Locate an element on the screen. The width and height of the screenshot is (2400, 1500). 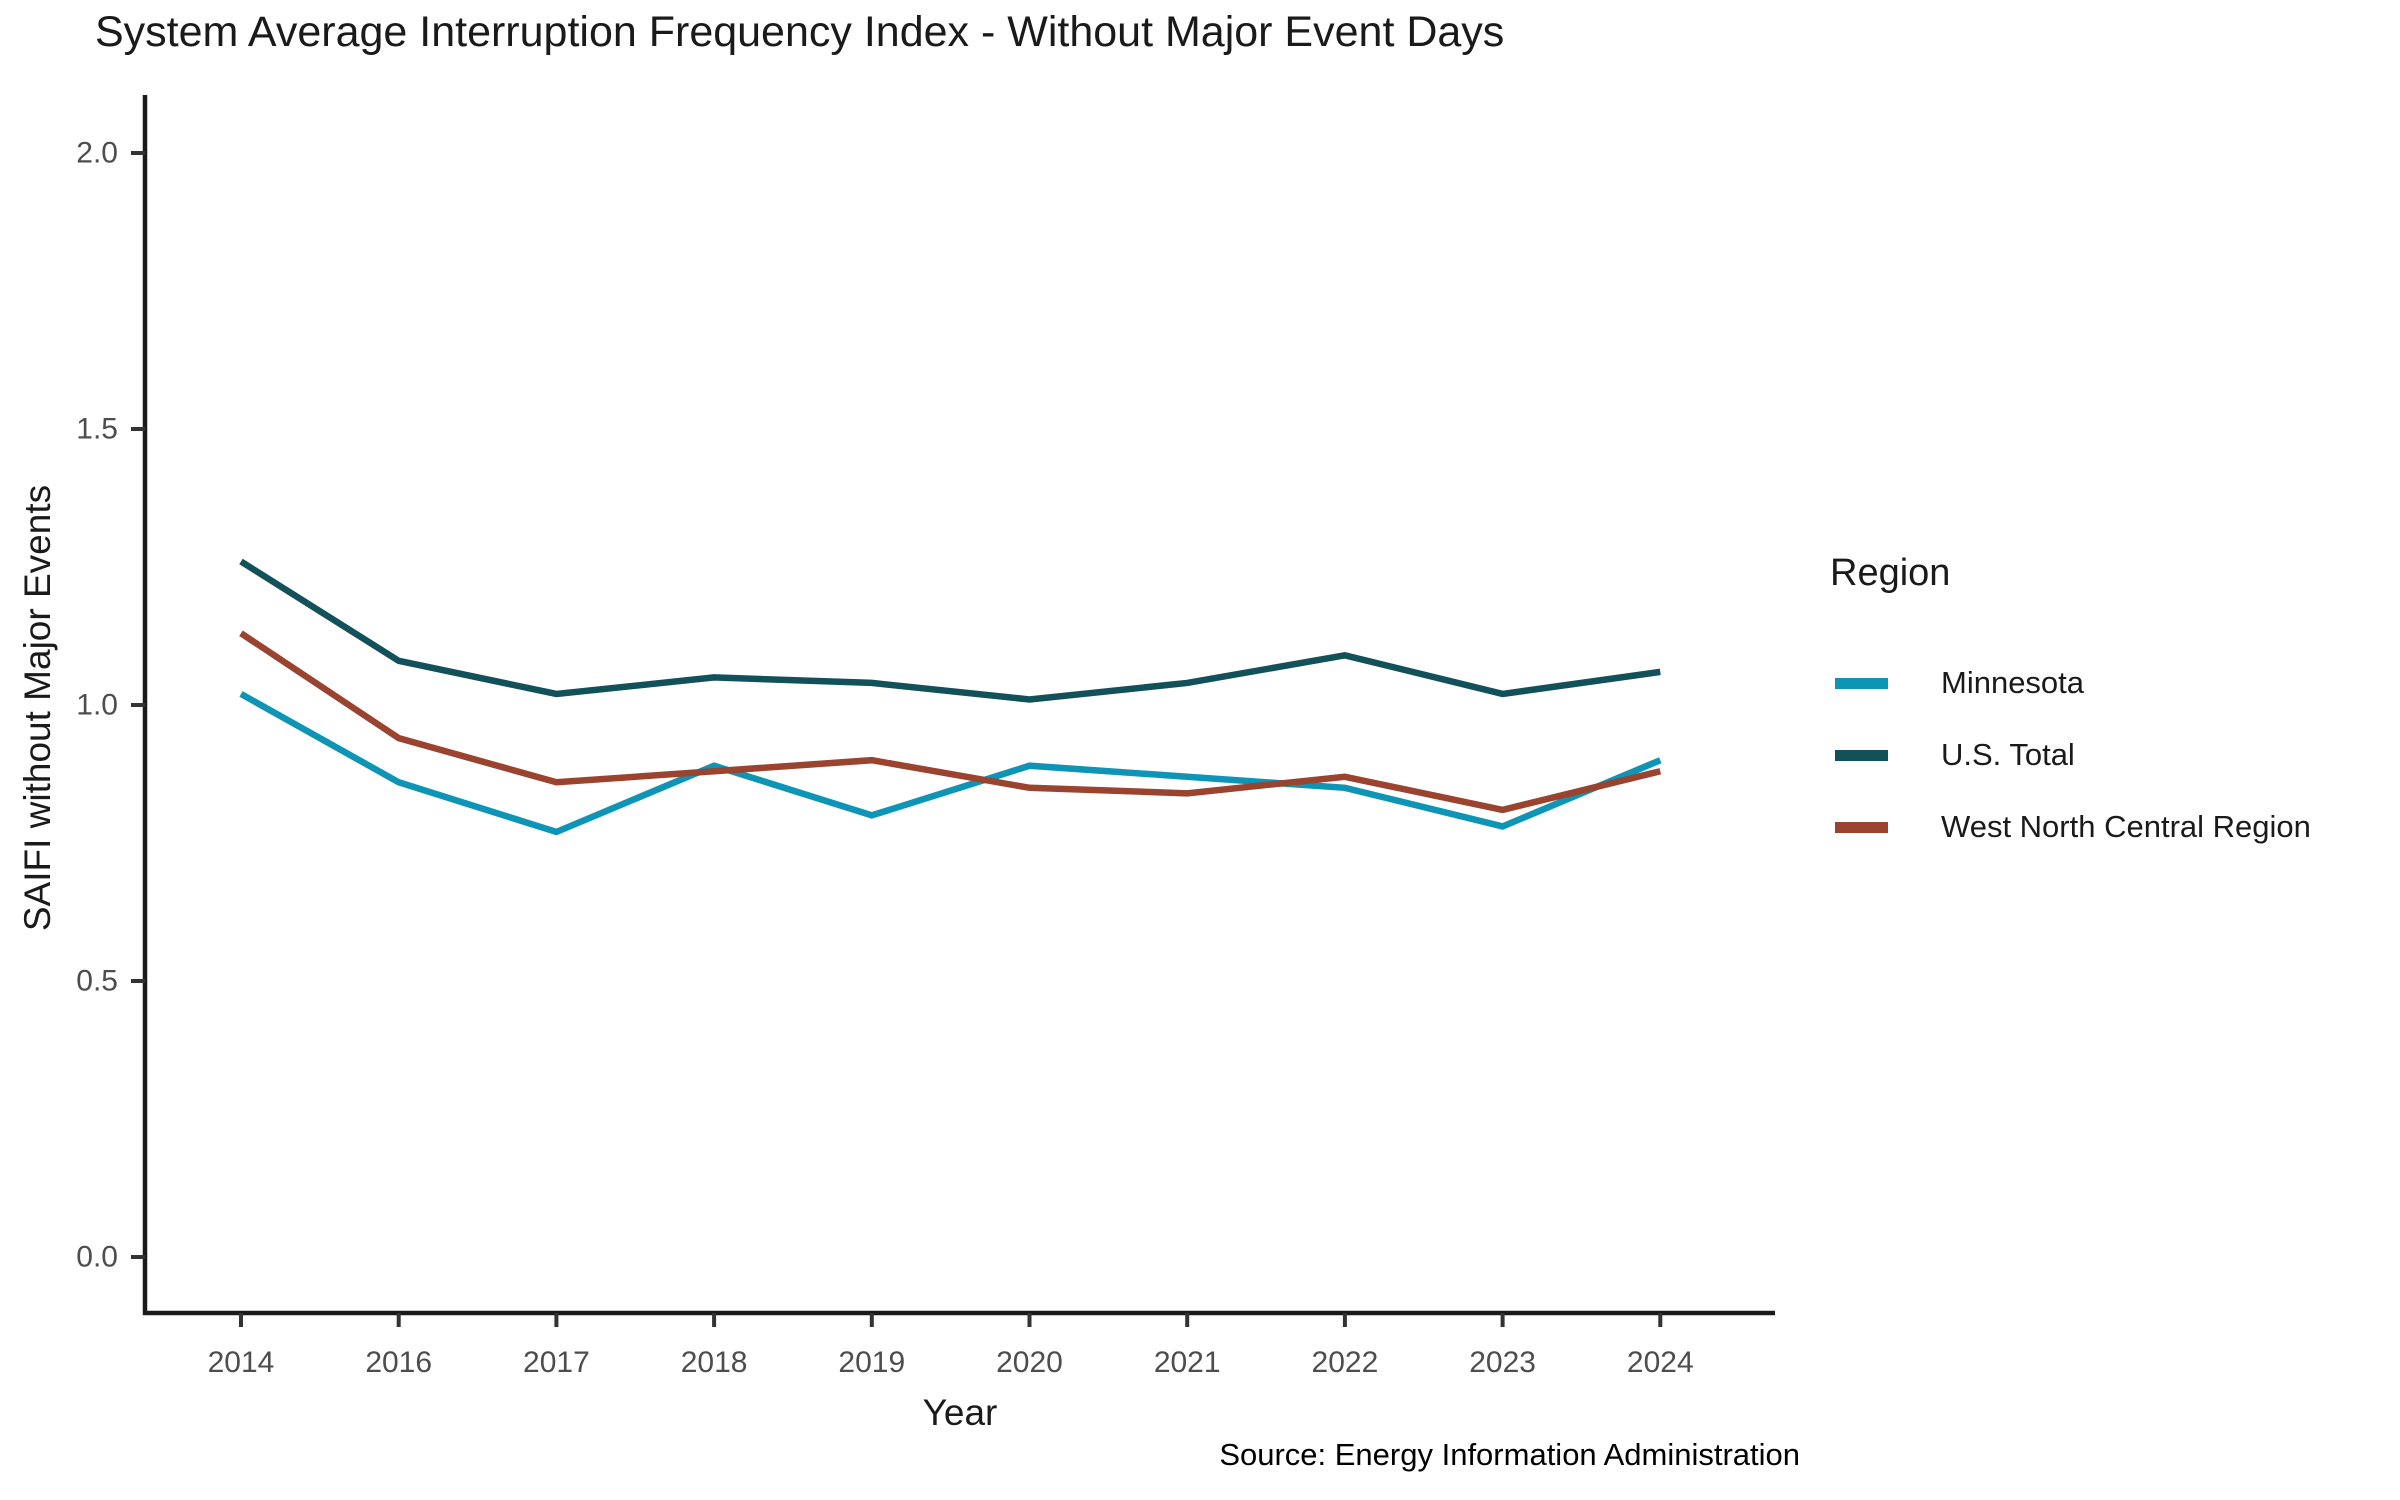
y-tick-label: 0.5 is located at coordinates (97, 981).